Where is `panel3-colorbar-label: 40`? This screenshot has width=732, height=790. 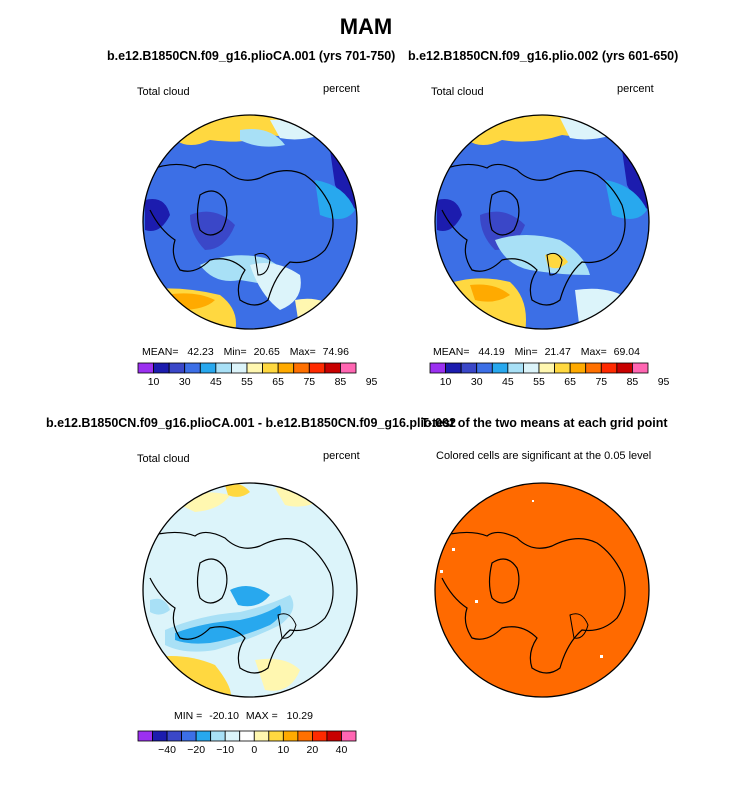 panel3-colorbar-label: 40 is located at coordinates (342, 750).